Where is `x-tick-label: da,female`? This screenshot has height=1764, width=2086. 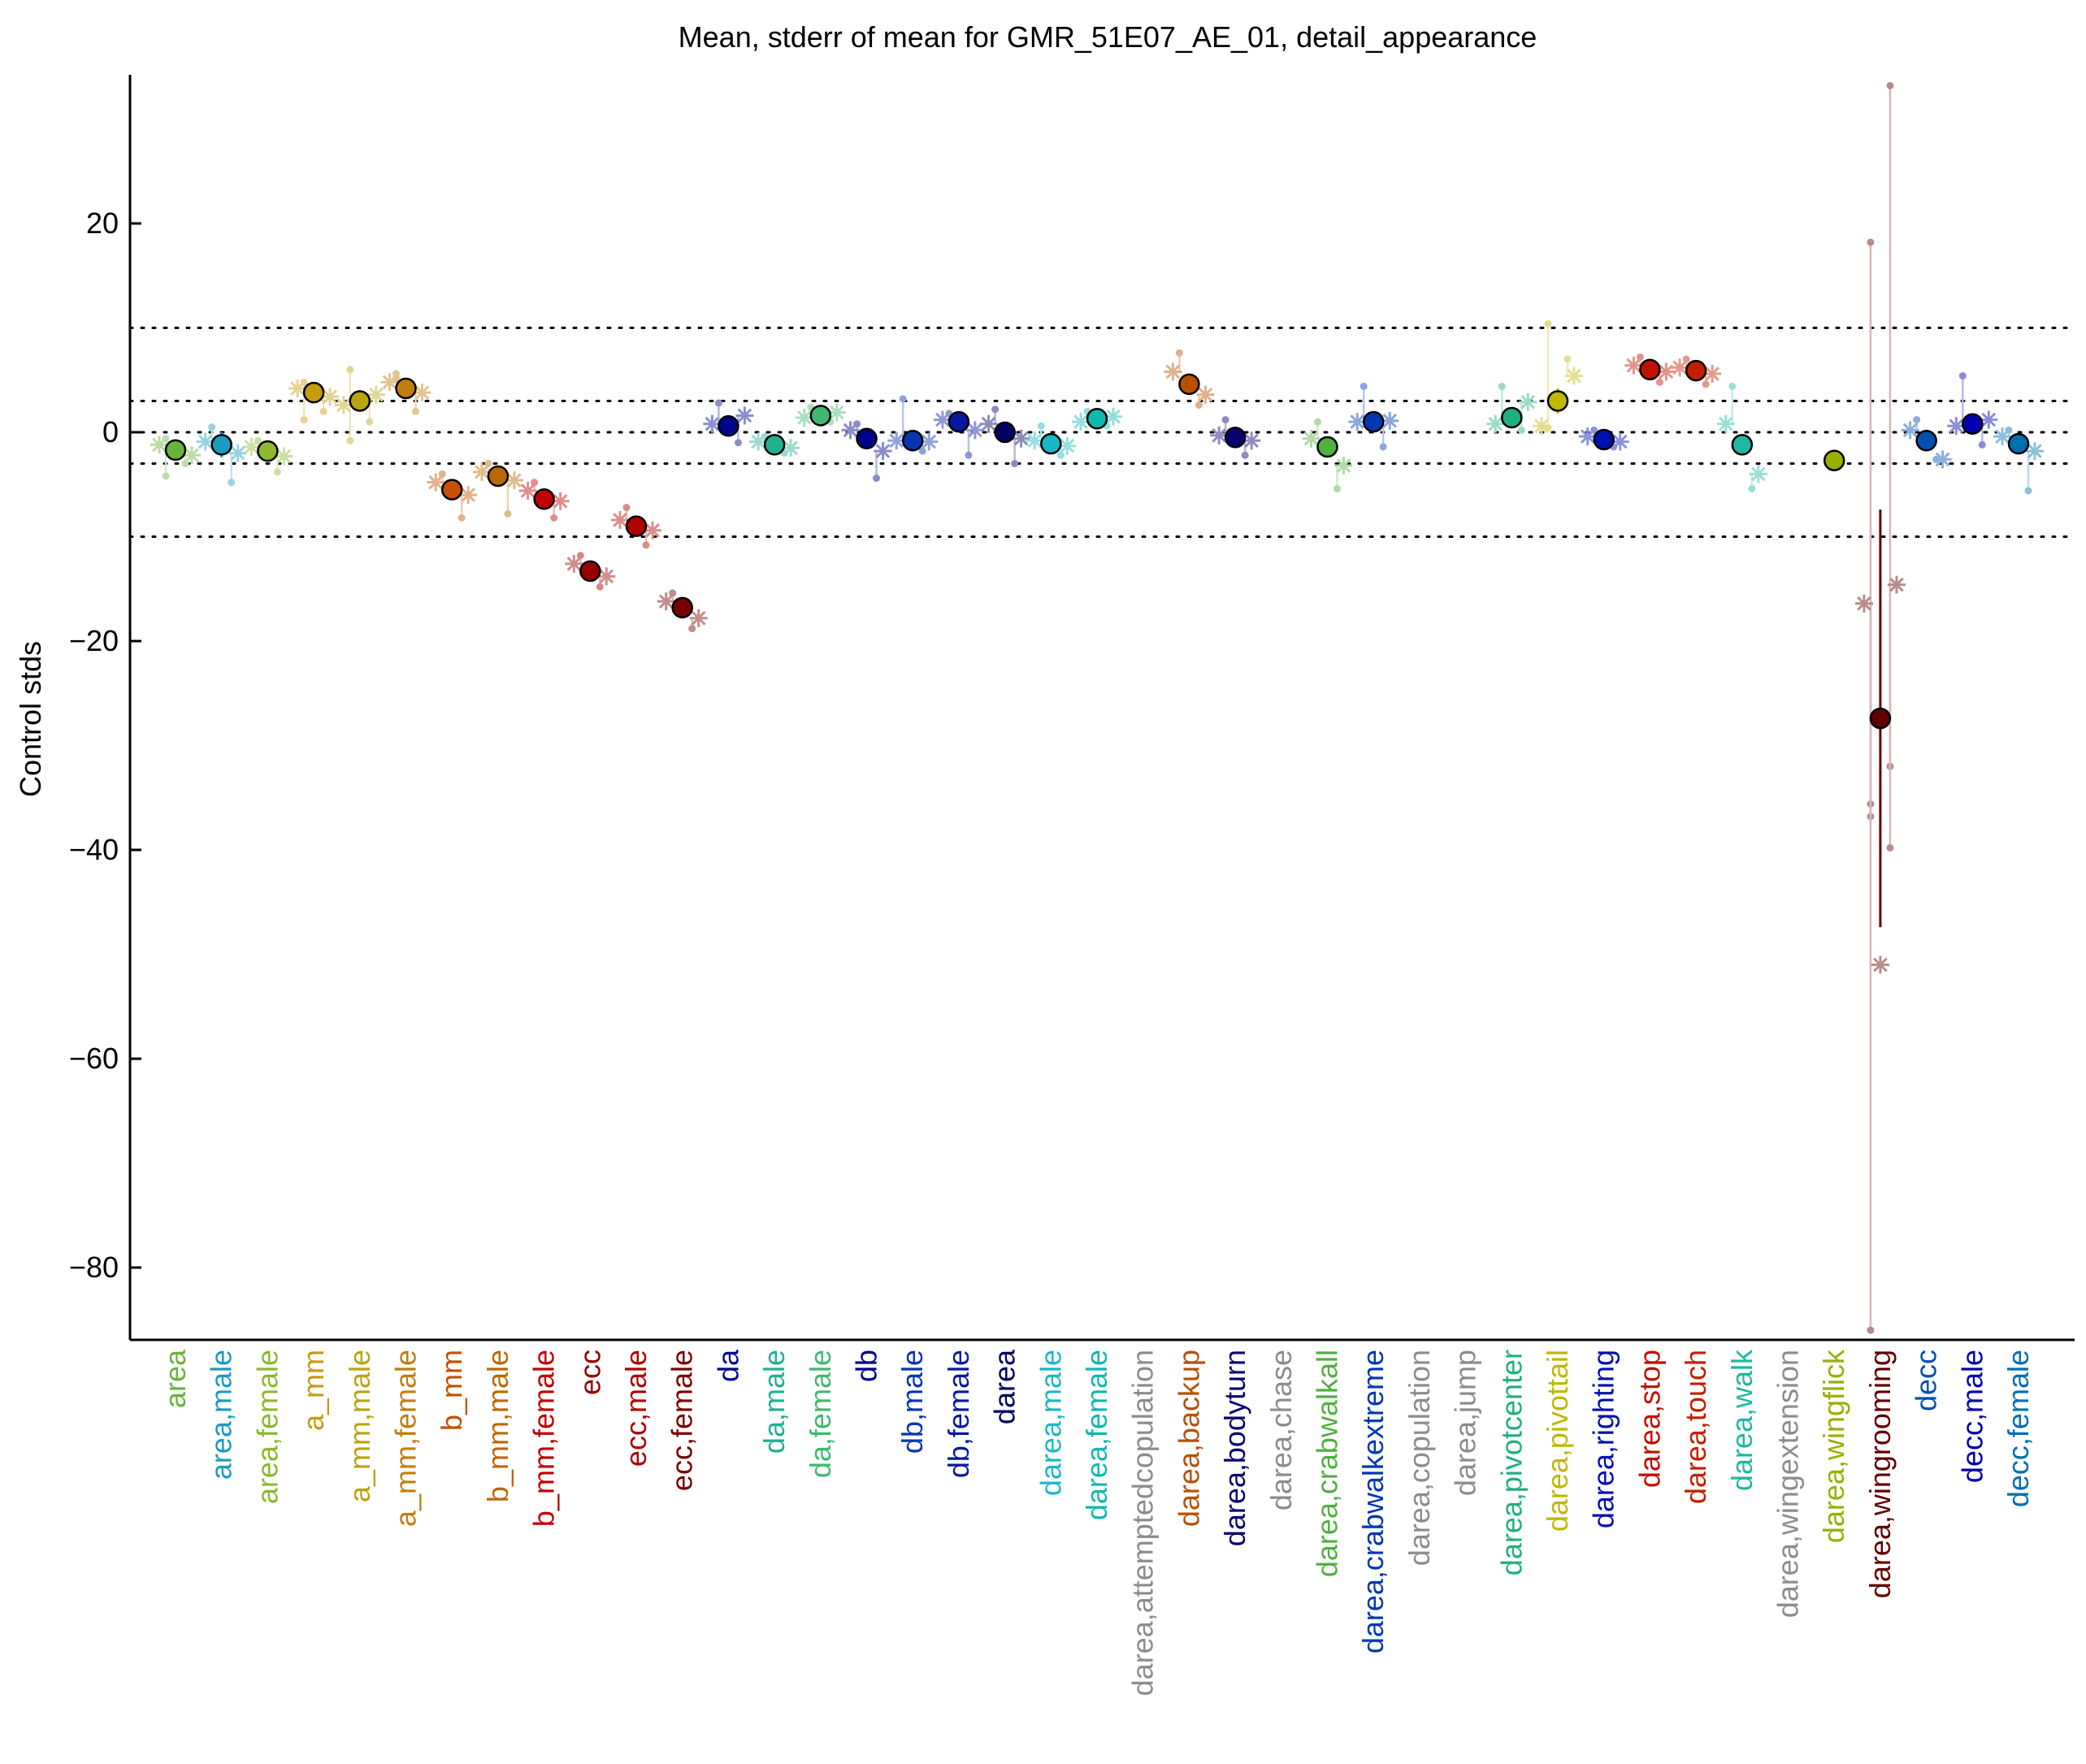 x-tick-label: da,female is located at coordinates (820, 1414).